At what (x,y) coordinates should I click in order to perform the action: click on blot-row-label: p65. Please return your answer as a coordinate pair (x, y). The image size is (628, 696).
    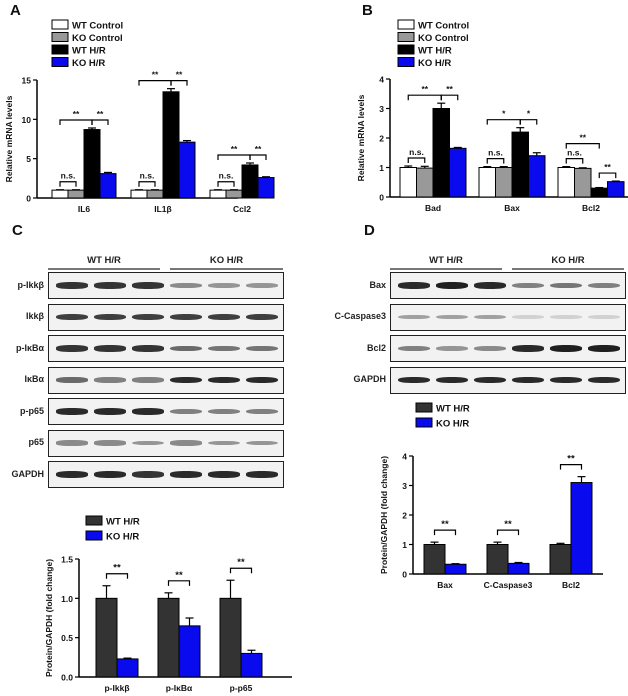
    Looking at the image, I should click on (36, 442).